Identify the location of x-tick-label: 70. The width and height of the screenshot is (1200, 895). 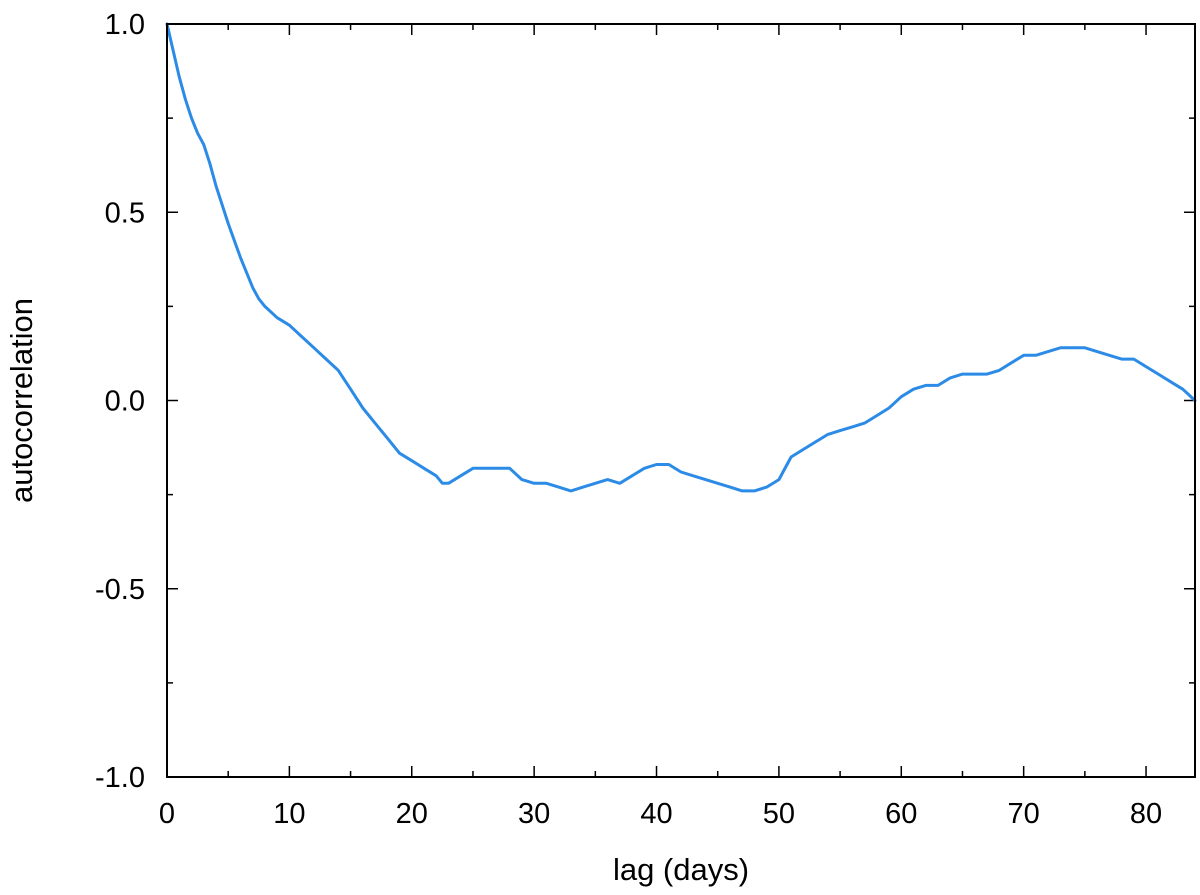
(1024, 814).